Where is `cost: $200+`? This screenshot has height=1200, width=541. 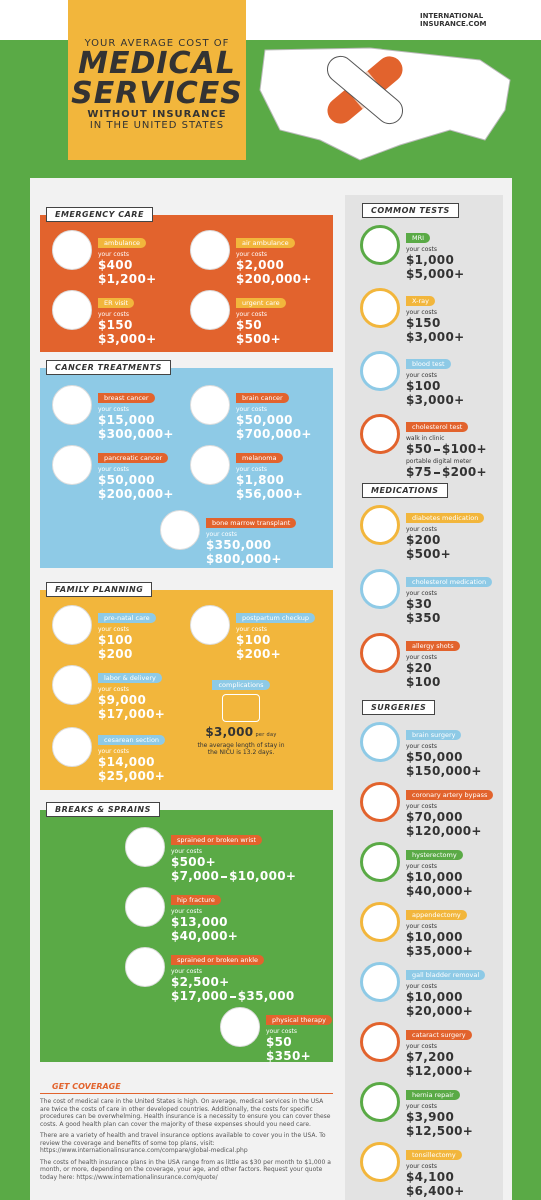
cost: $200+ is located at coordinates (258, 654).